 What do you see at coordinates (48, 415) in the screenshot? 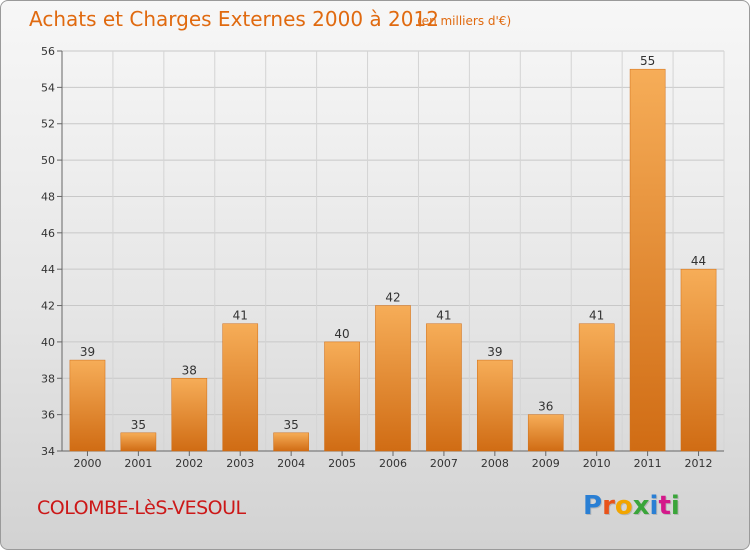
I see `y-tick-label: 36` at bounding box center [48, 415].